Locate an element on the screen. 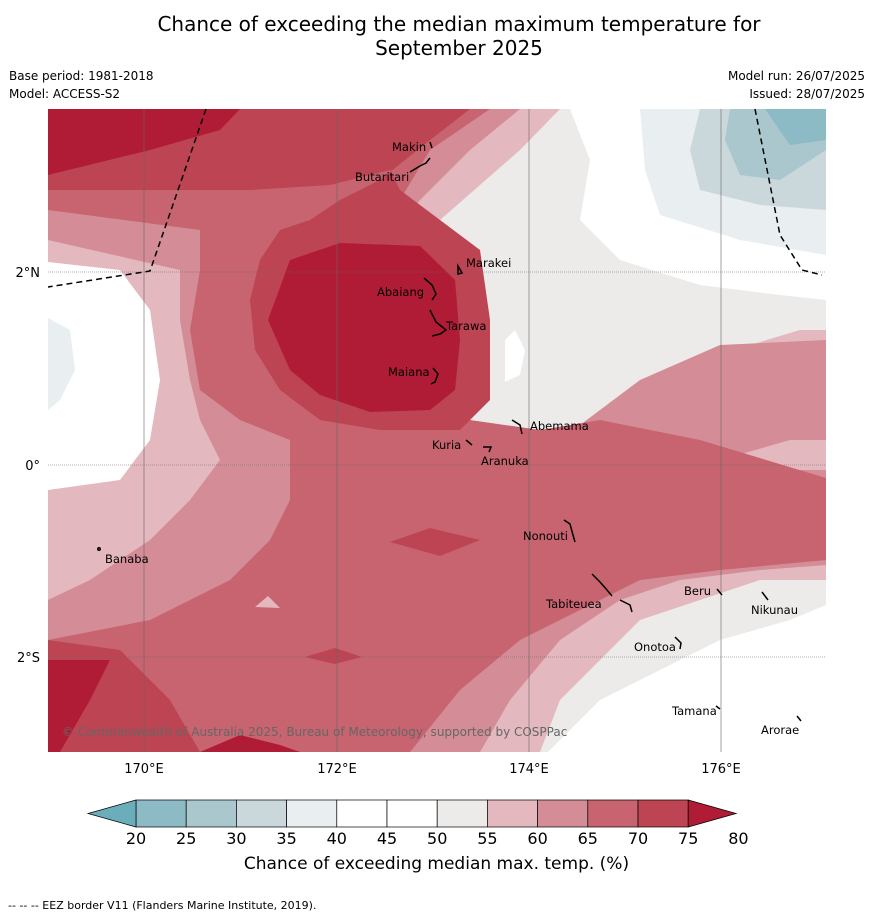 This screenshot has width=873, height=919. island-tabiteuea-n is located at coordinates (602, 585).